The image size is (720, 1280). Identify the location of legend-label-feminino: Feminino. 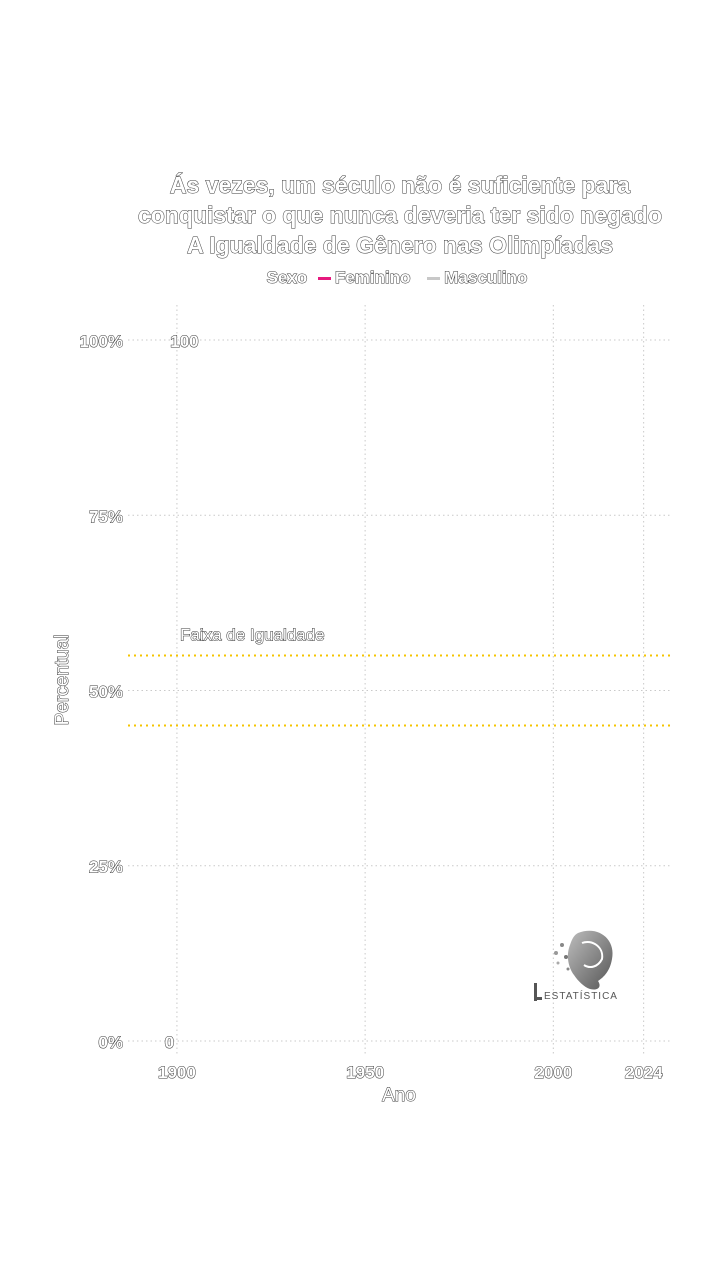
(372, 278).